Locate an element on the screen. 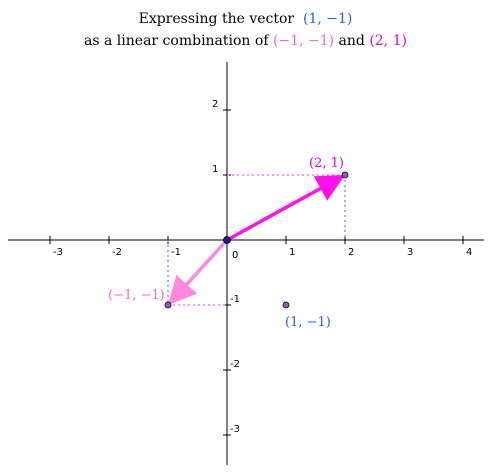  label-target-vector: (1, −1) is located at coordinates (308, 322).